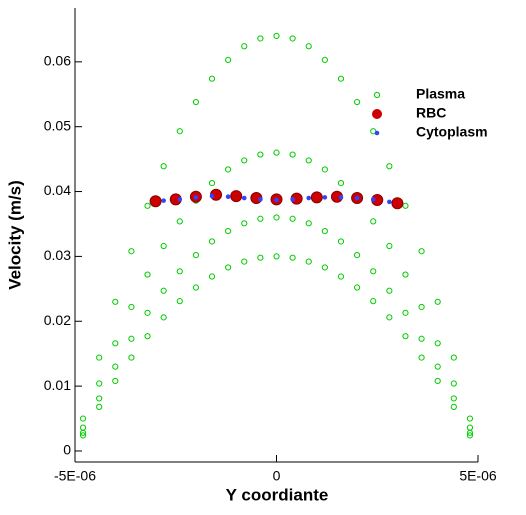 This screenshot has width=526, height=515. I want to click on y-tick-label: 0, so click(67, 450).